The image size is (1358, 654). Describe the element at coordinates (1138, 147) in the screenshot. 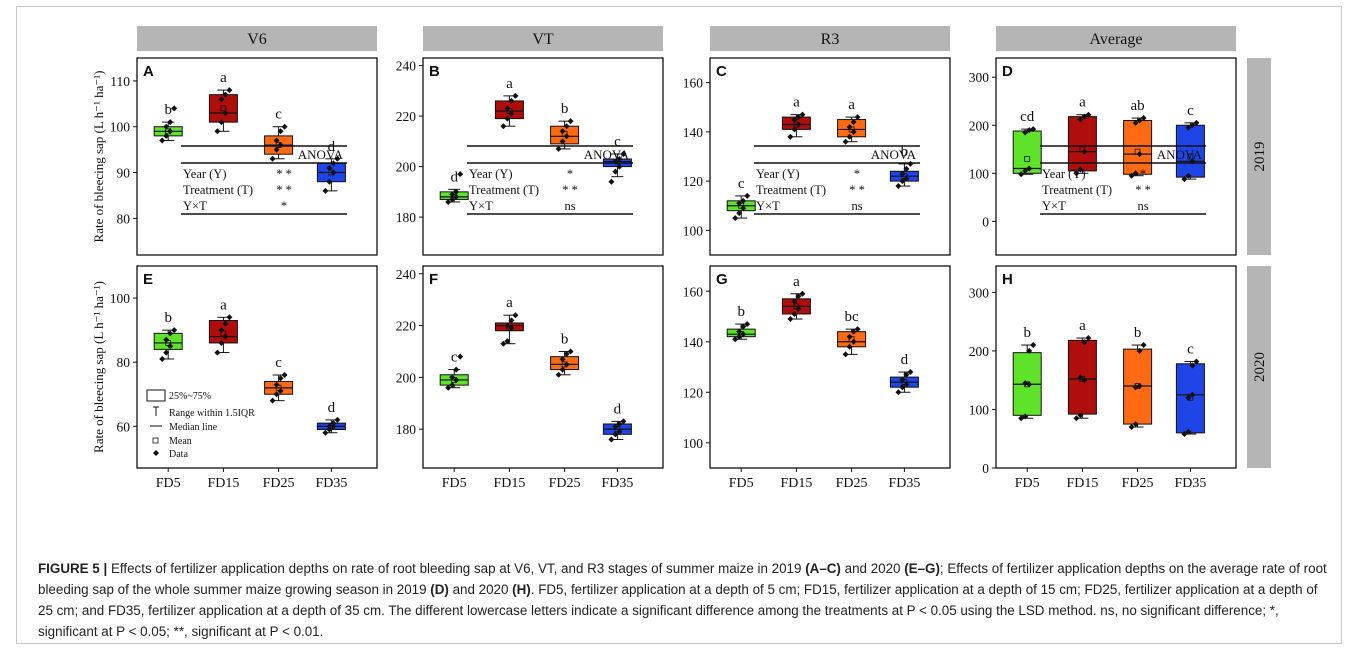

I see `box-fd25` at that location.